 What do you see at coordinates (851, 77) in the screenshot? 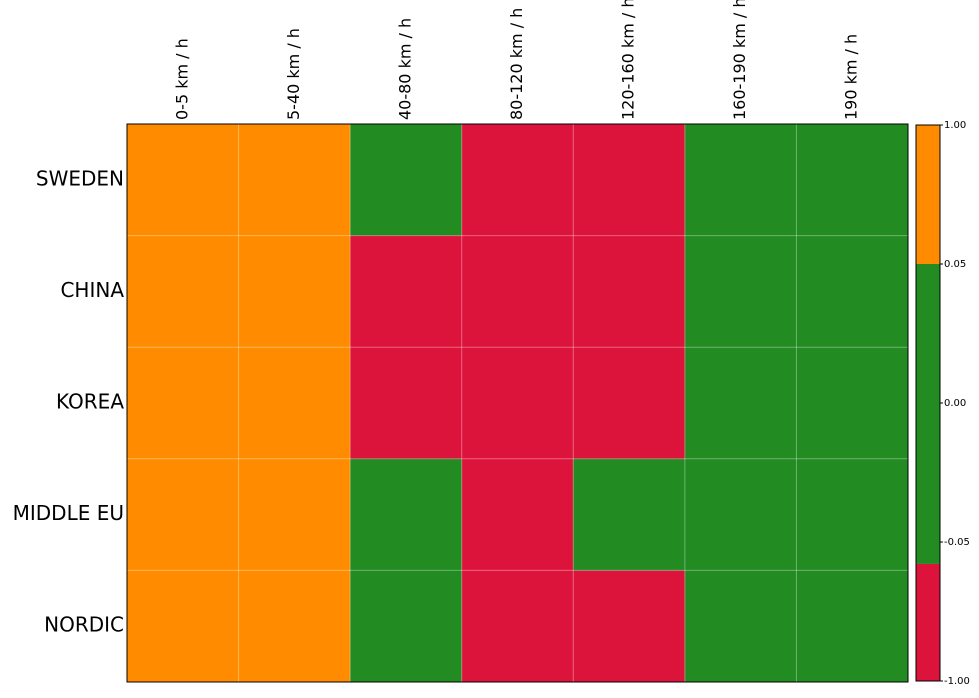
I see `column-label: 190 km / h` at bounding box center [851, 77].